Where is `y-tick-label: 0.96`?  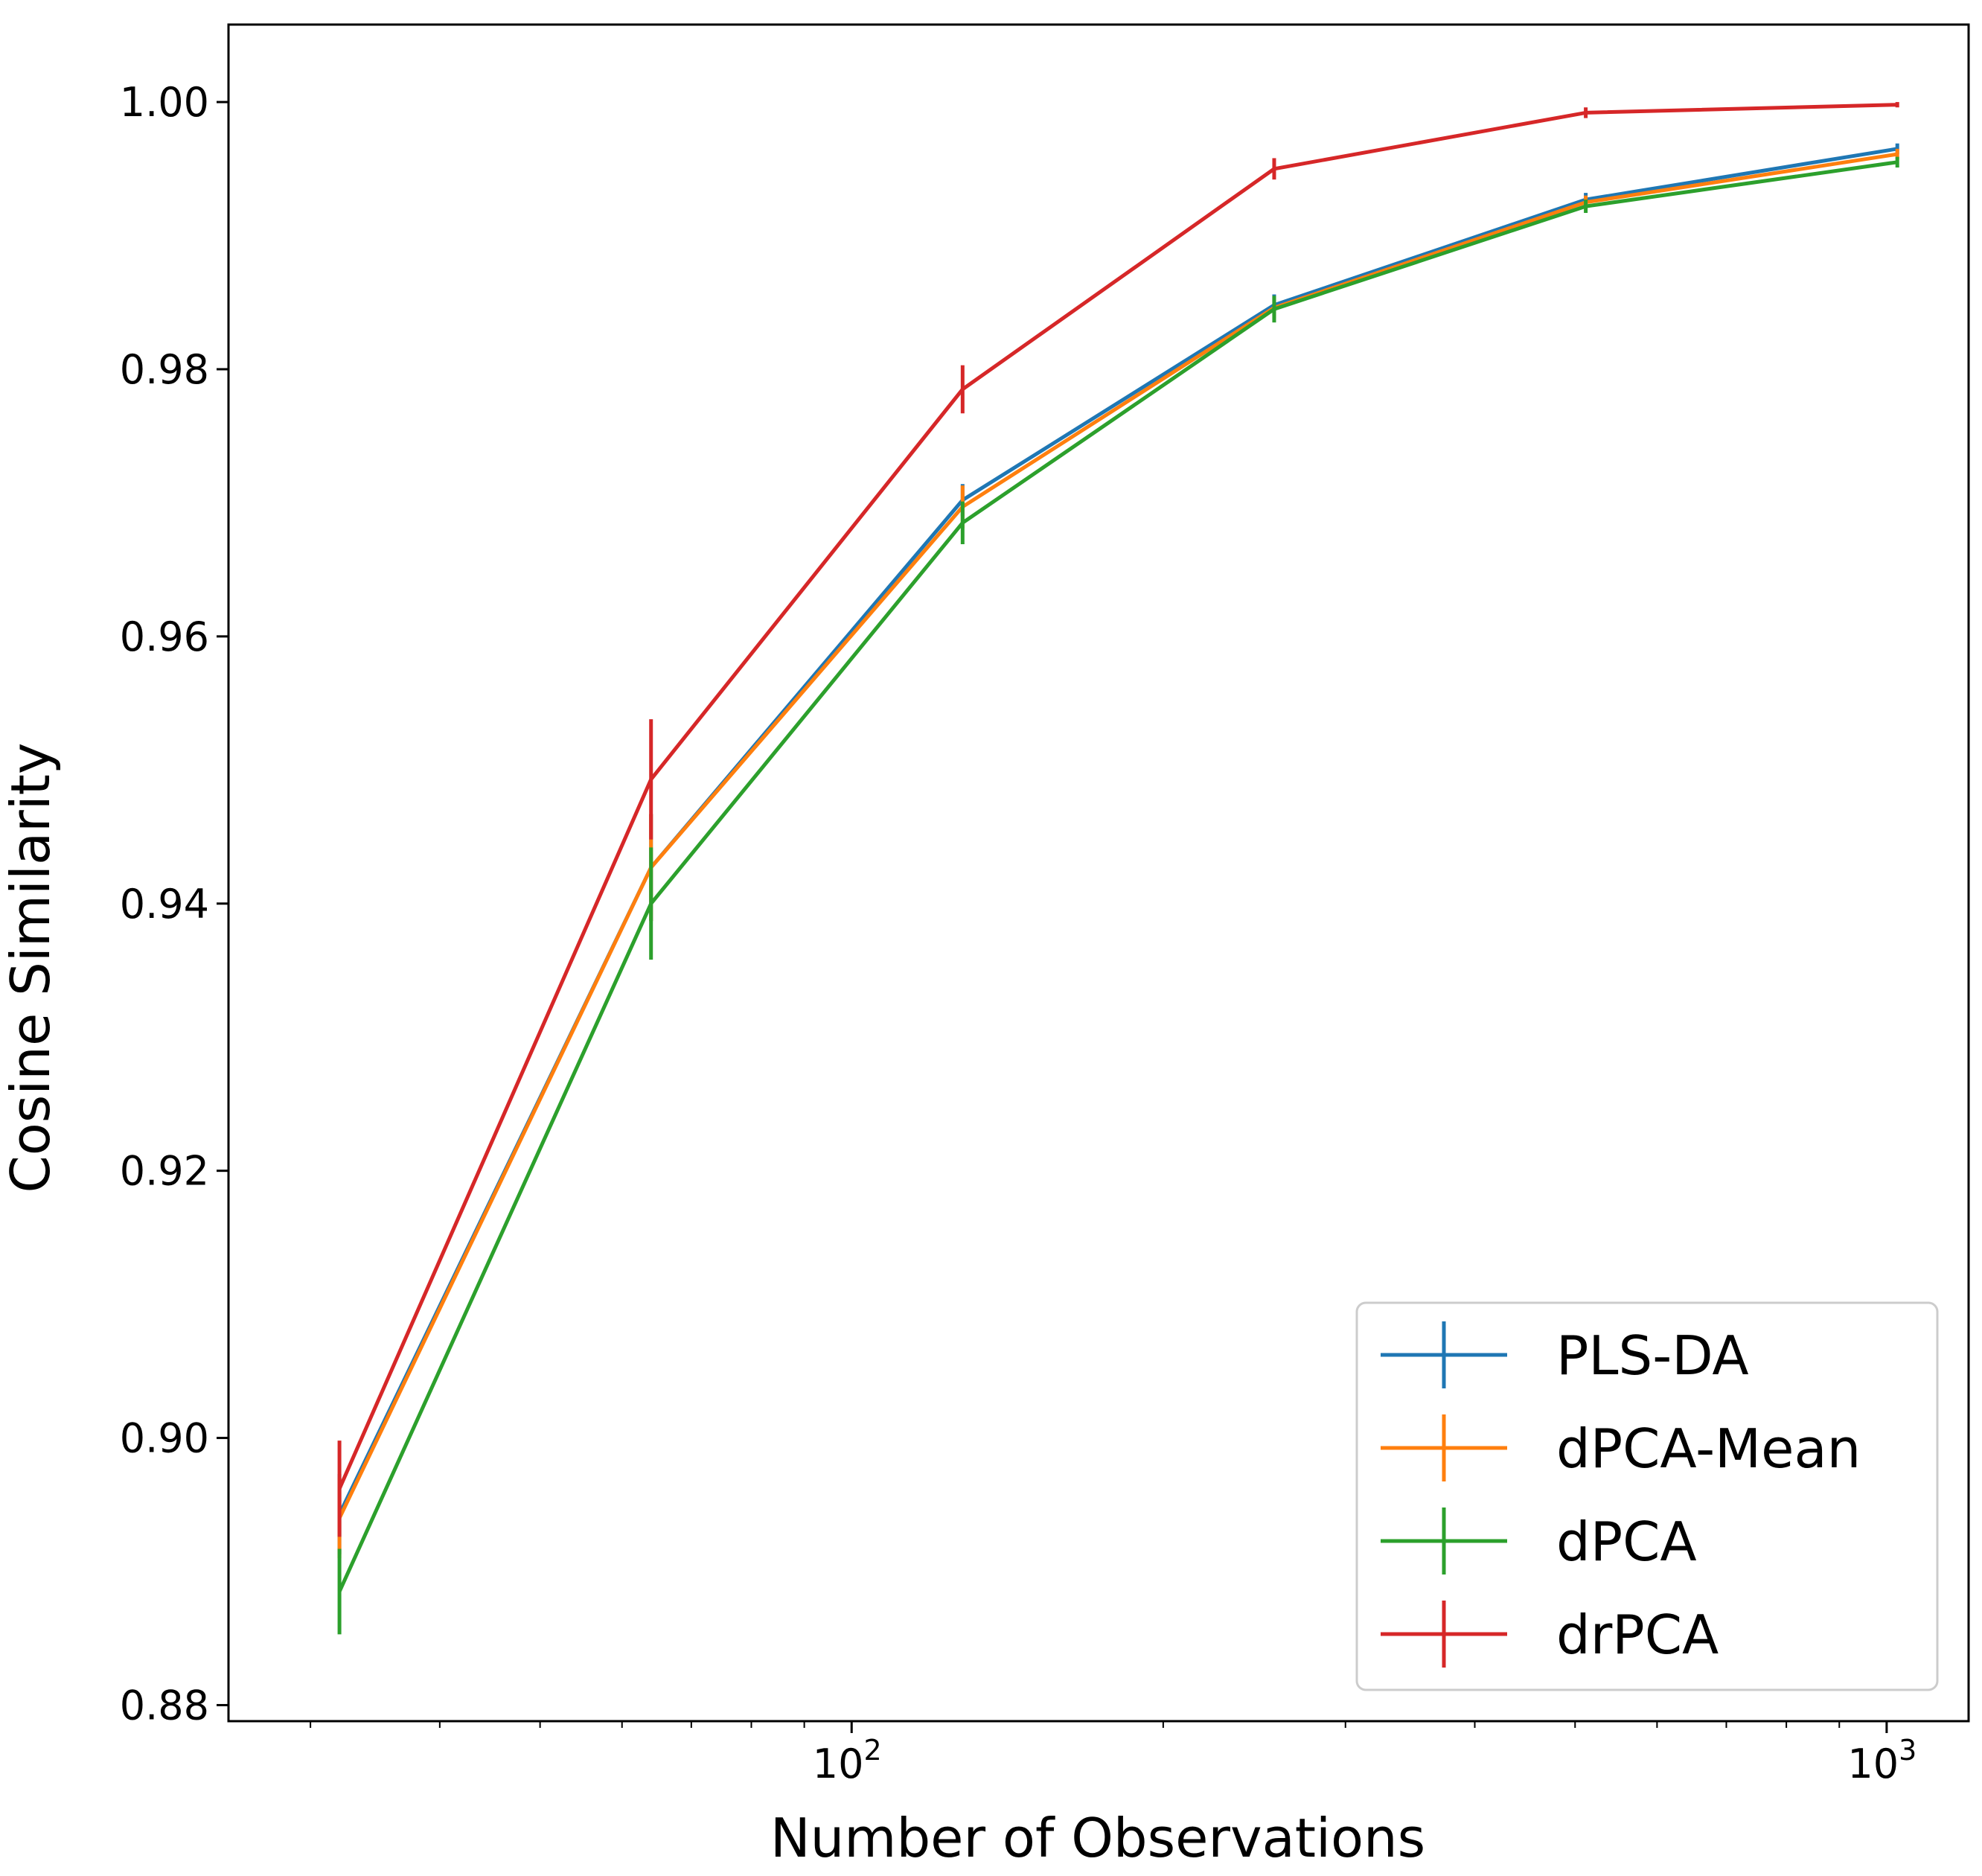 y-tick-label: 0.96 is located at coordinates (164, 637).